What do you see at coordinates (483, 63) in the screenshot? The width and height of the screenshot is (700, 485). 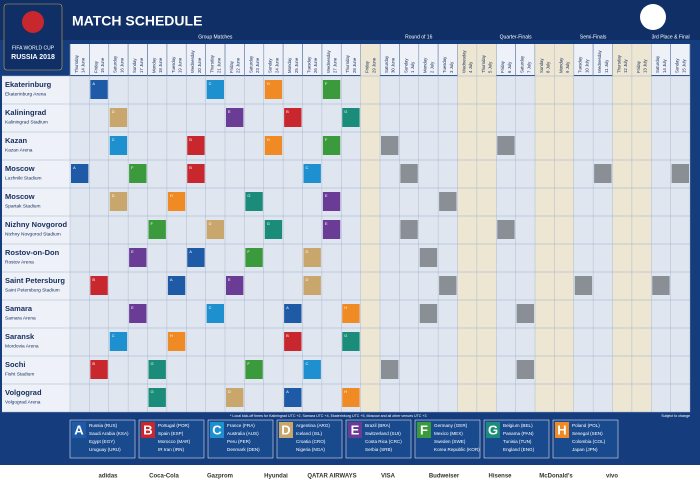 I see `weekday: Thursday` at bounding box center [483, 63].